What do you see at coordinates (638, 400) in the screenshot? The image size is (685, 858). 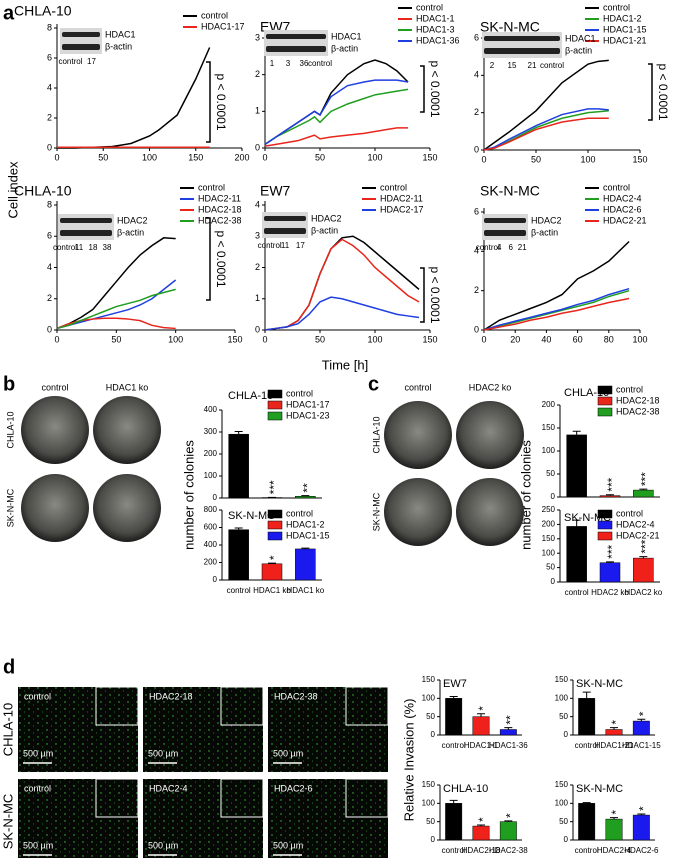 I see `legend-label: HDAC2-18` at bounding box center [638, 400].